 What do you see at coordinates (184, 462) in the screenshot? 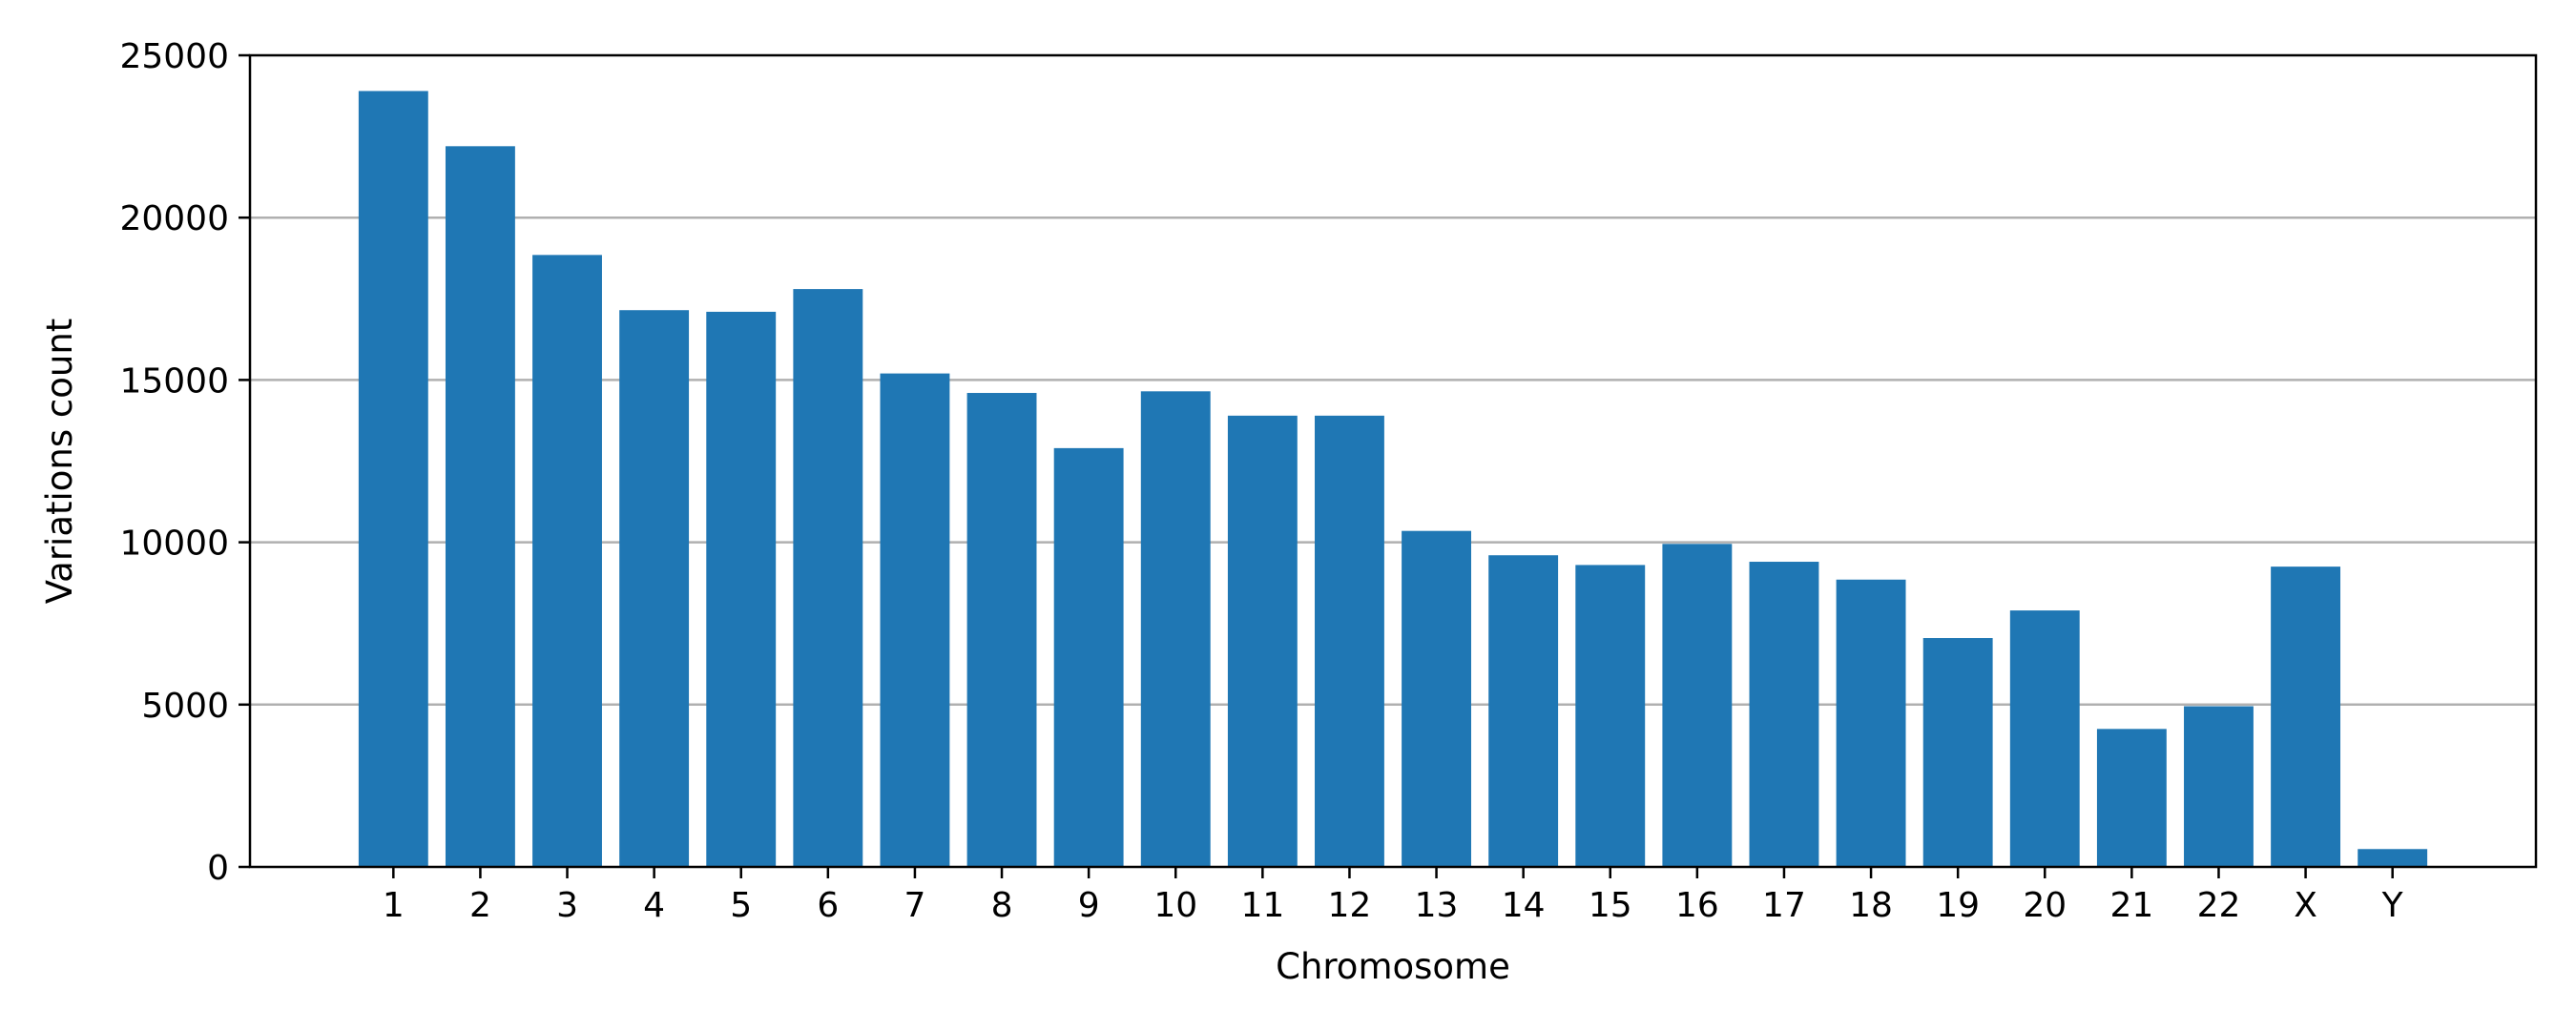
I see `y-axis-ticks: 0 5000 10000 15000 20000 25000` at bounding box center [184, 462].